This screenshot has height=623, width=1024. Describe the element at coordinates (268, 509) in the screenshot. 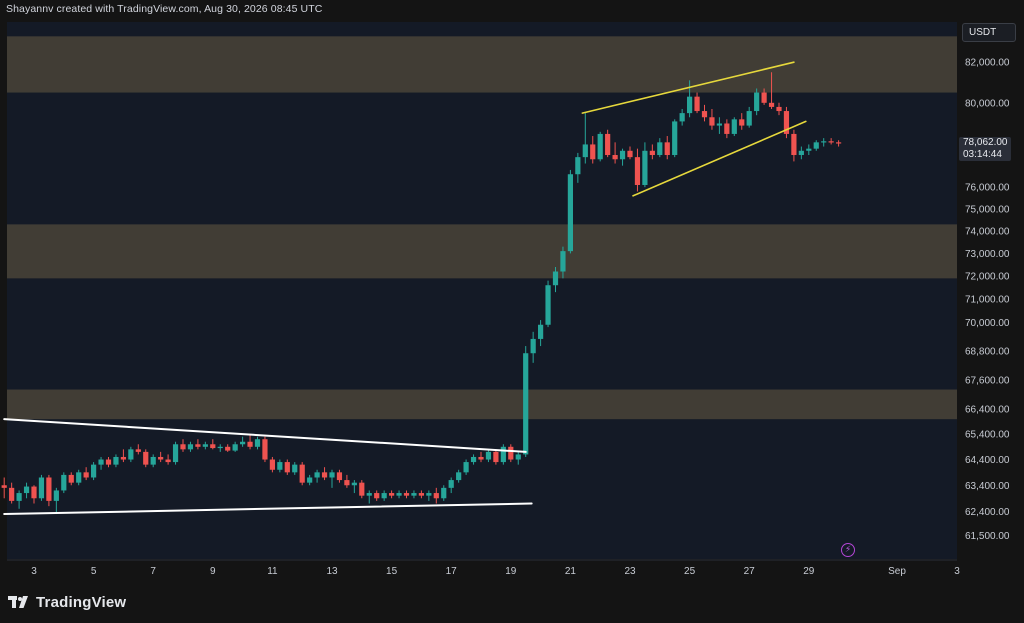

I see `triangle-lower-line` at that location.